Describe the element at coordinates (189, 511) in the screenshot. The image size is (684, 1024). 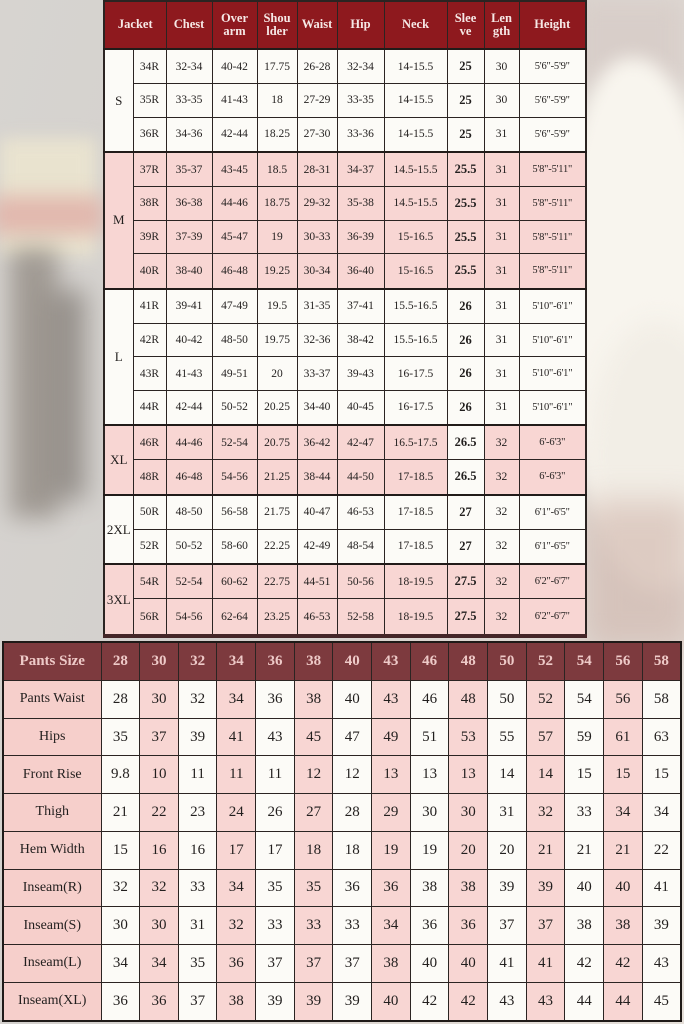
I see `jacket-cell: 48-50` at that location.